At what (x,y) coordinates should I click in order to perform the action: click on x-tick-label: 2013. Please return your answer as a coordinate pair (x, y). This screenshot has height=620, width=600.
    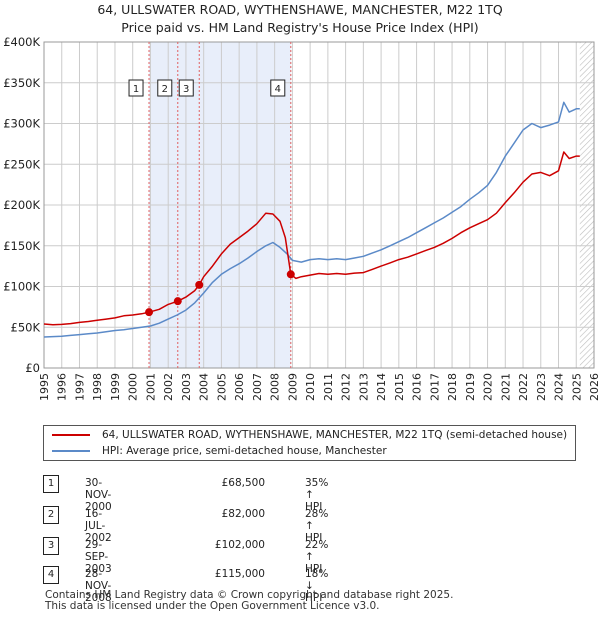
    Looking at the image, I should click on (363, 387).